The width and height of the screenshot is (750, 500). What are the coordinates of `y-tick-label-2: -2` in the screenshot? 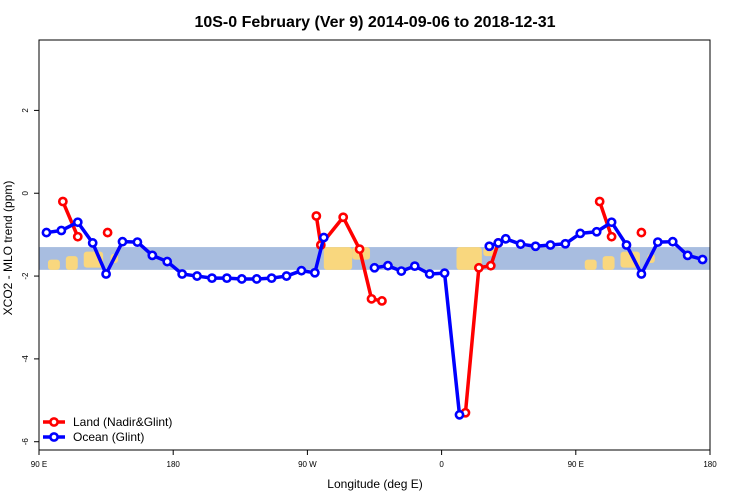 It's located at (25, 276).